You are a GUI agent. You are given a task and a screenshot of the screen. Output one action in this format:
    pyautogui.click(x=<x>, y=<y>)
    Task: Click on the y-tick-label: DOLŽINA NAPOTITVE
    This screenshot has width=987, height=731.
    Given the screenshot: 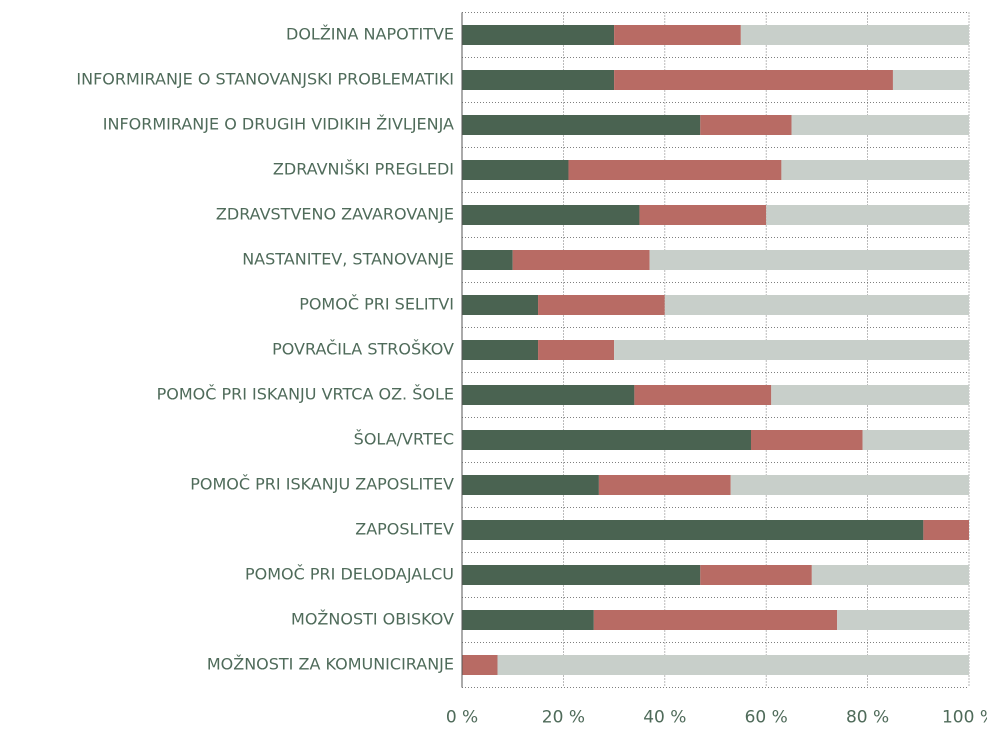 What is the action you would take?
    pyautogui.click(x=370, y=34)
    